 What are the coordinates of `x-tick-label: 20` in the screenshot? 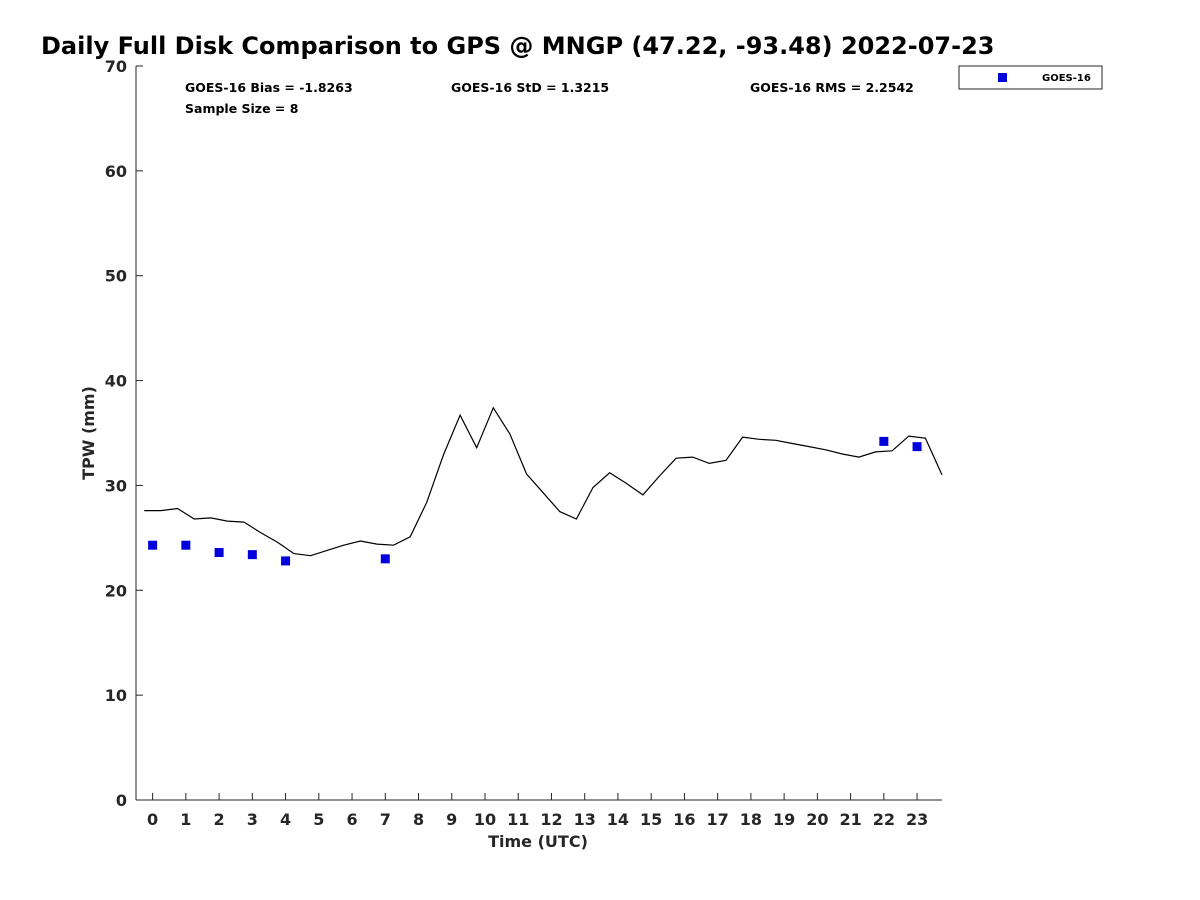 It's located at (817, 819).